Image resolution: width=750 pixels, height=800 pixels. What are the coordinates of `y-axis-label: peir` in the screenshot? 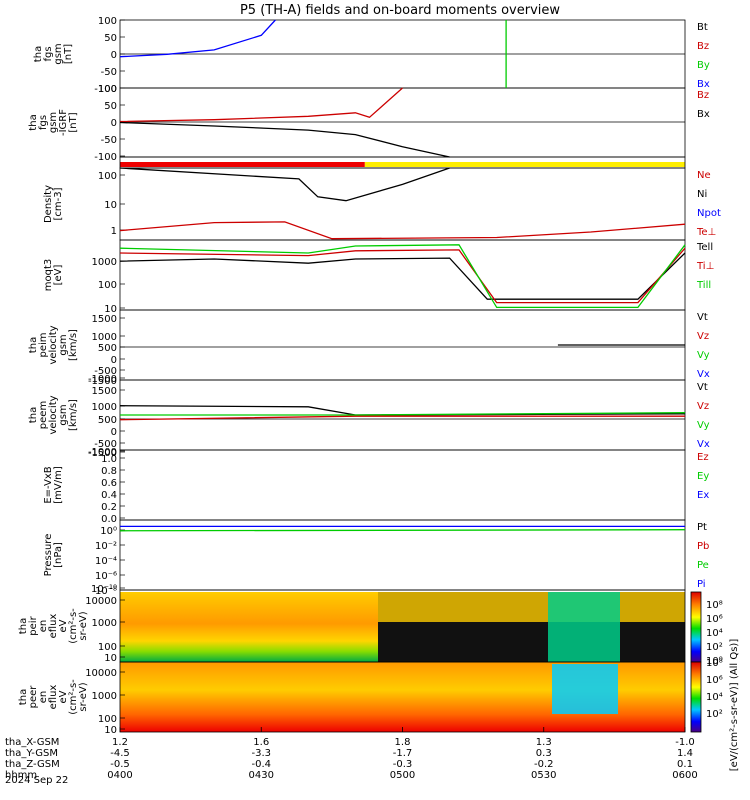 It's located at (33, 625).